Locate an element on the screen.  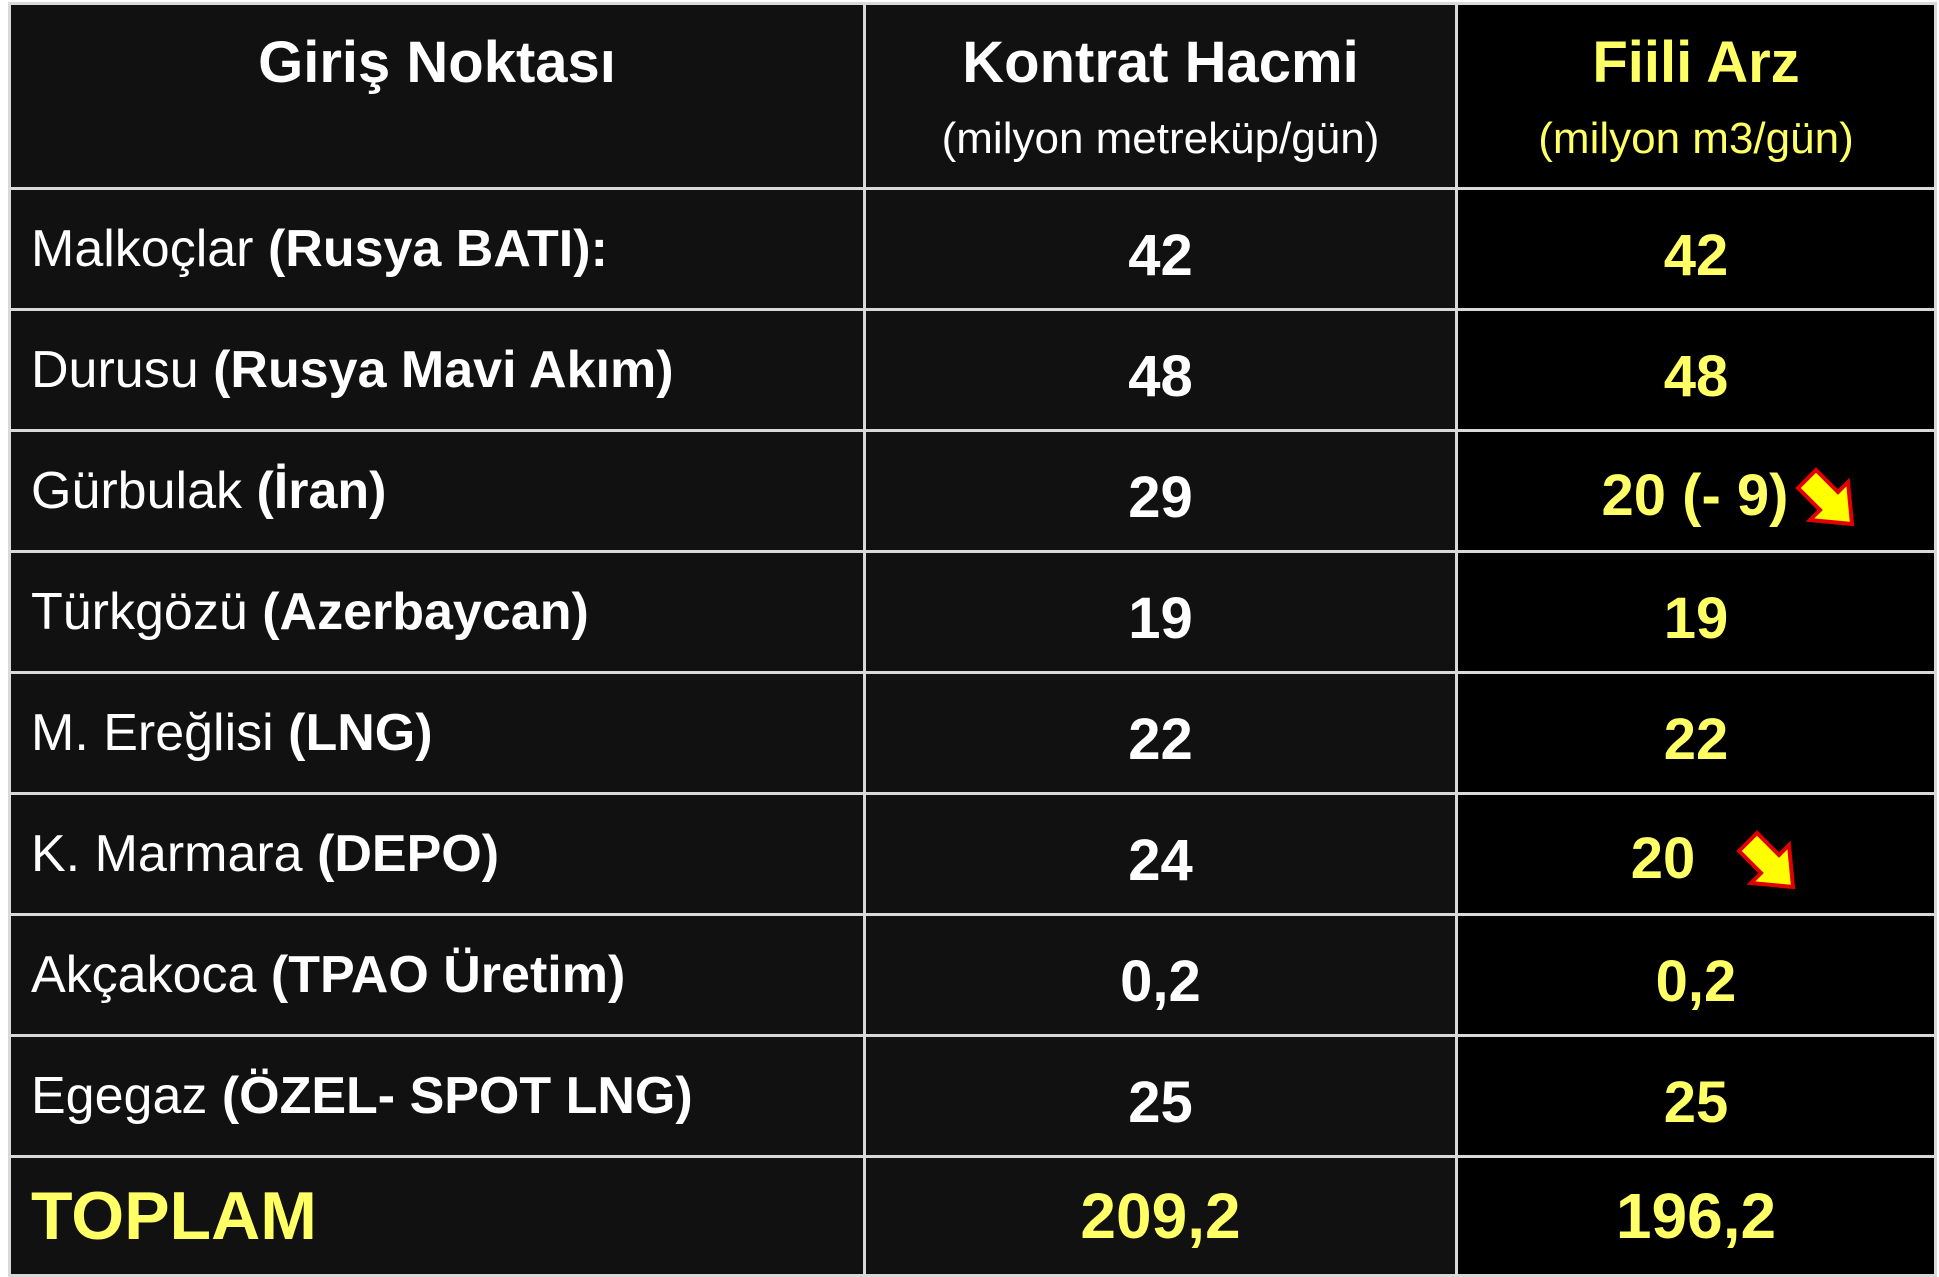
row: Türkgözü (Azerbaycan) 19 19 is located at coordinates (972, 612).